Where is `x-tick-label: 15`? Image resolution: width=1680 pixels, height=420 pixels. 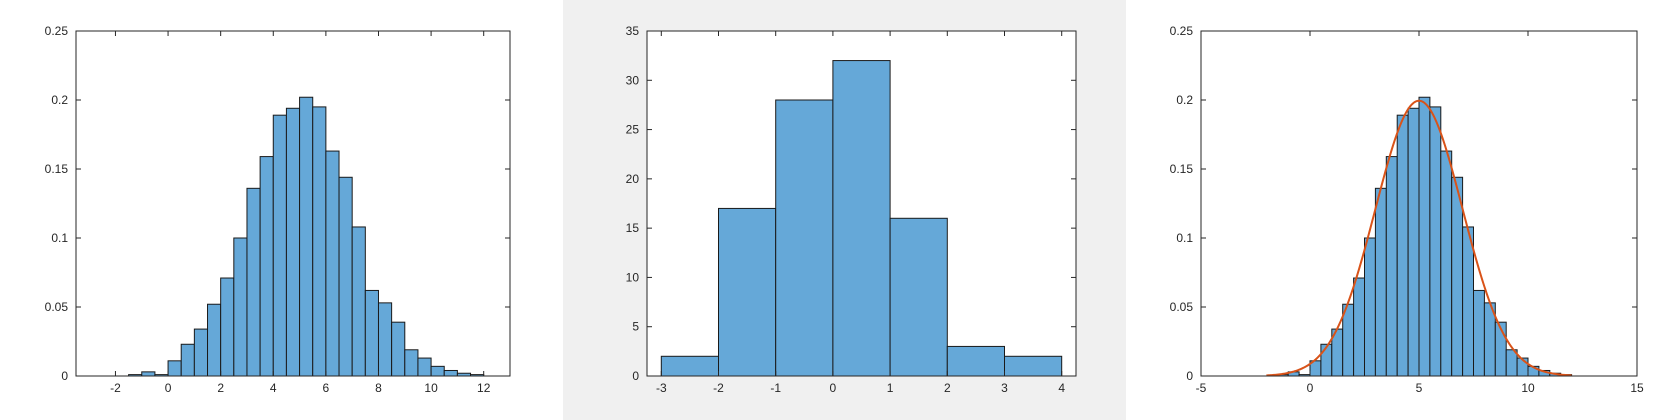 x-tick-label: 15 is located at coordinates (1637, 388).